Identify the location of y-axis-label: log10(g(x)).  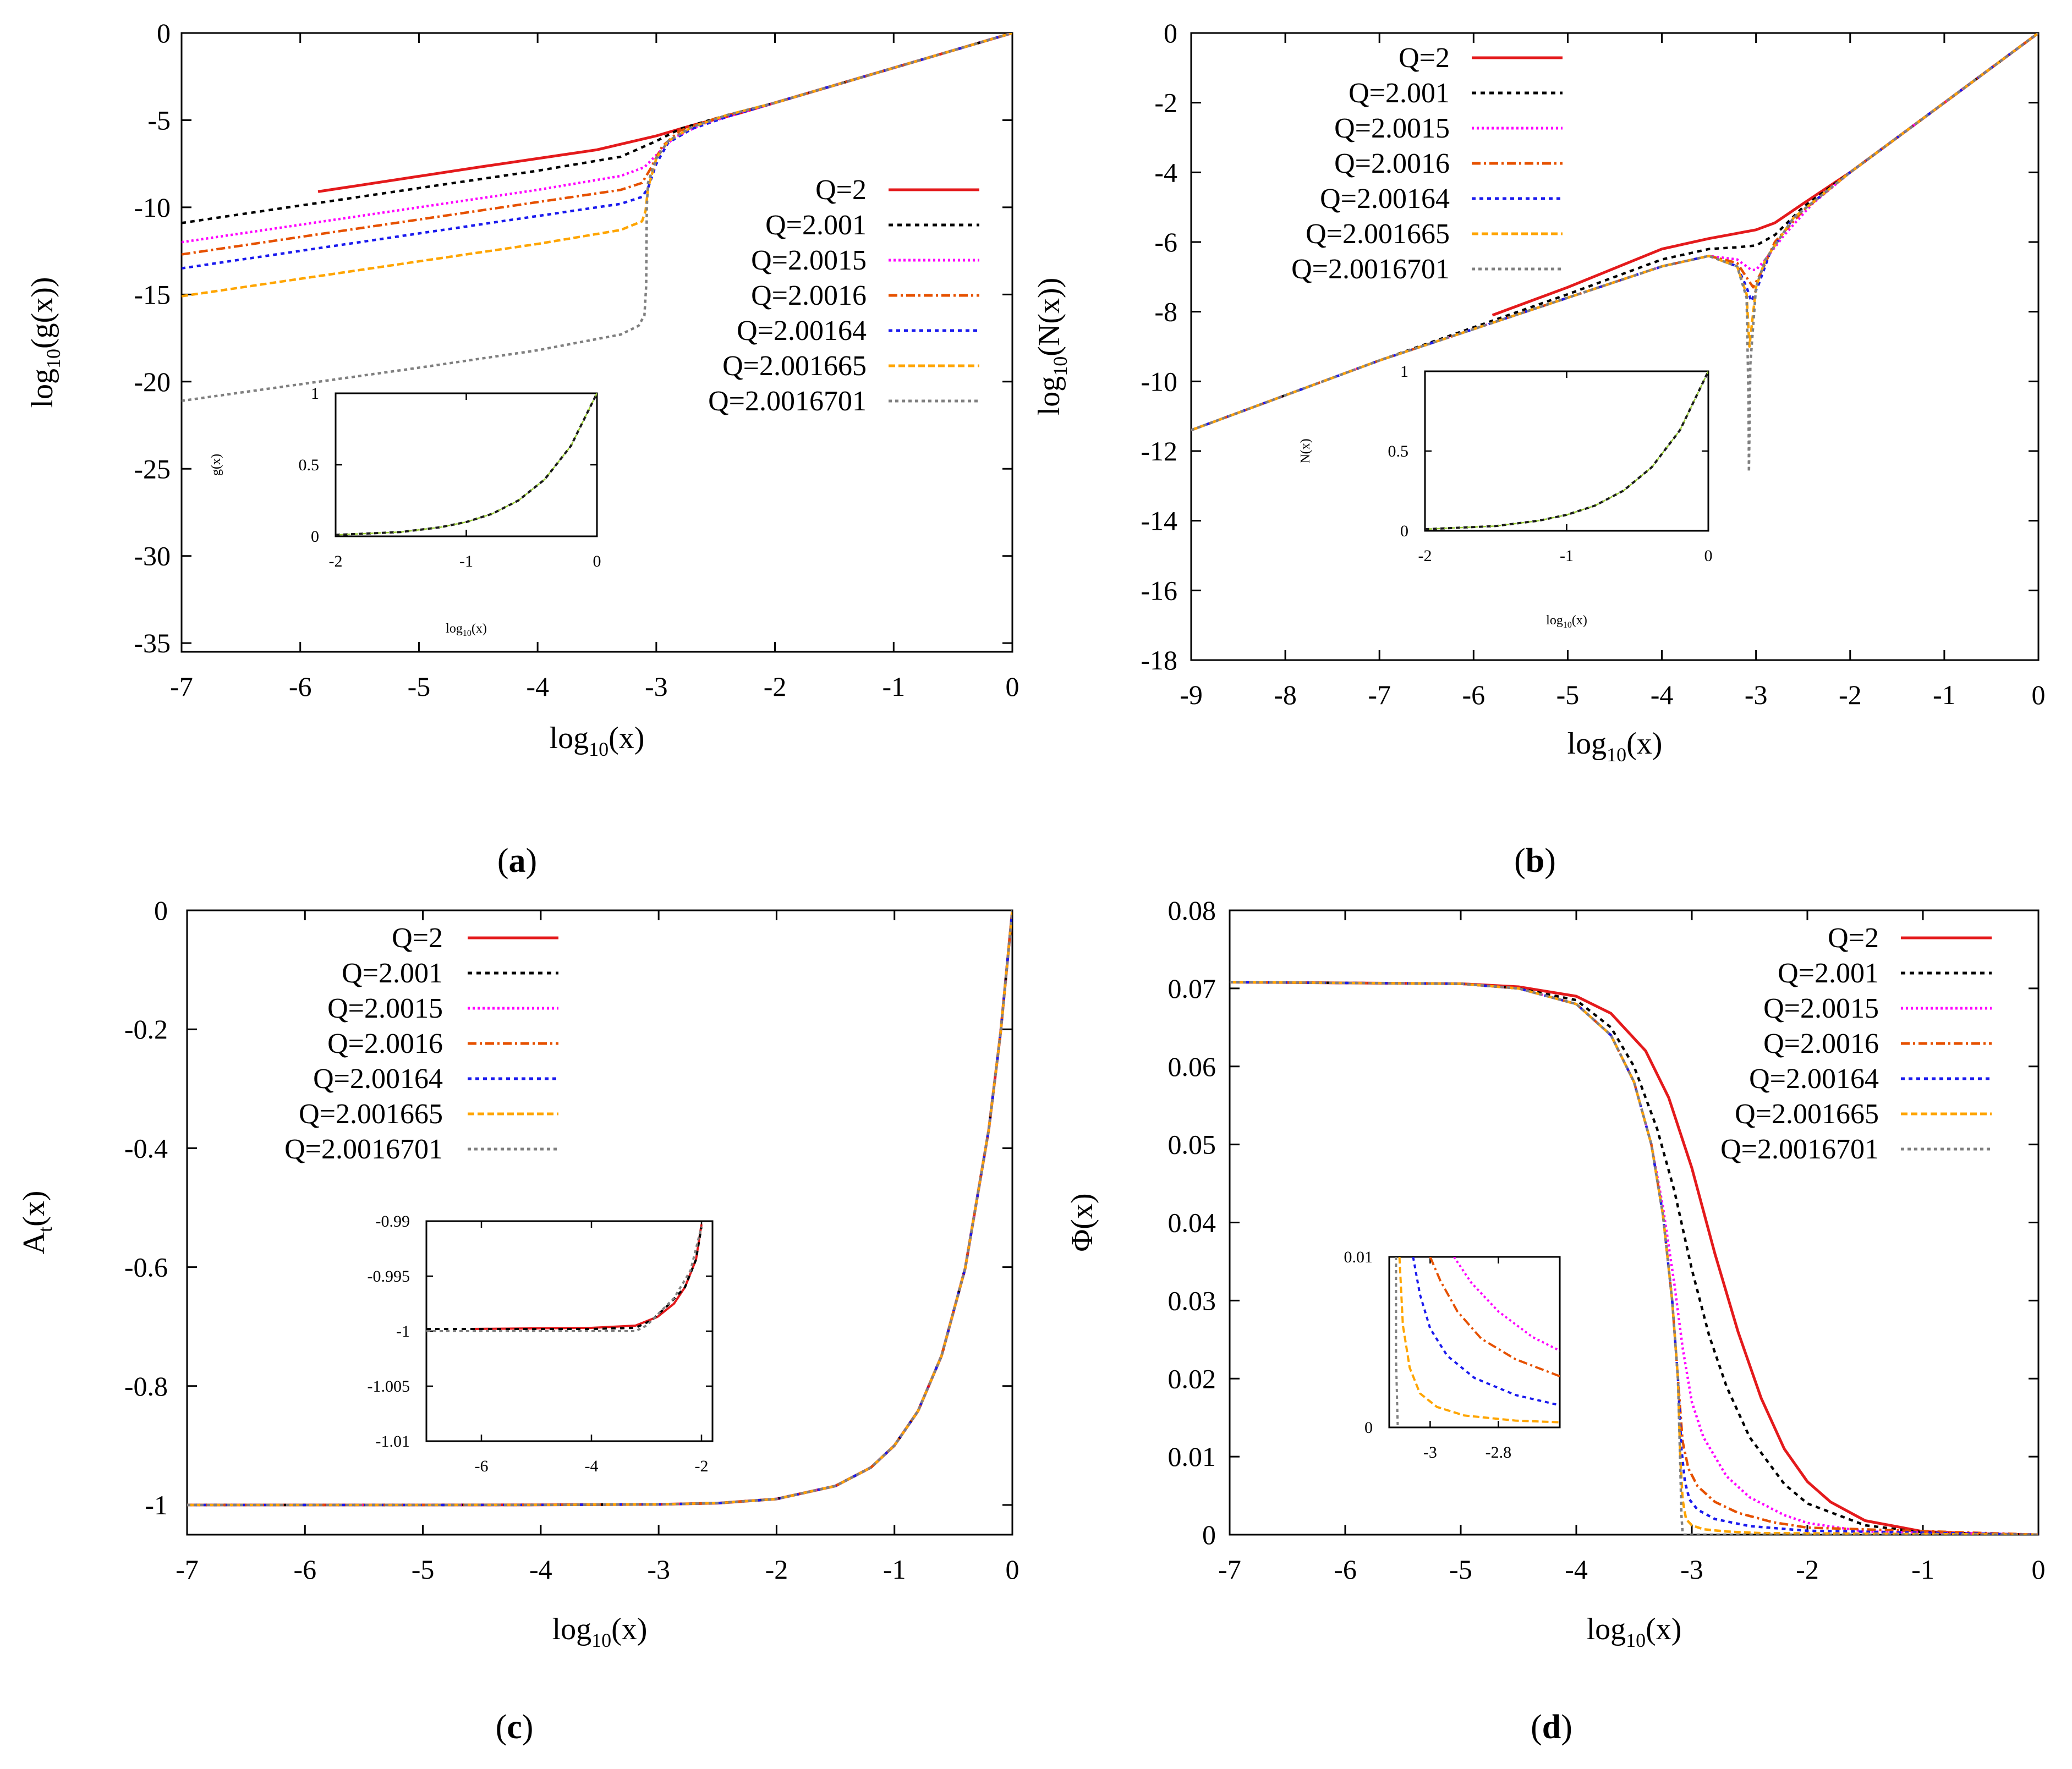
(44, 342).